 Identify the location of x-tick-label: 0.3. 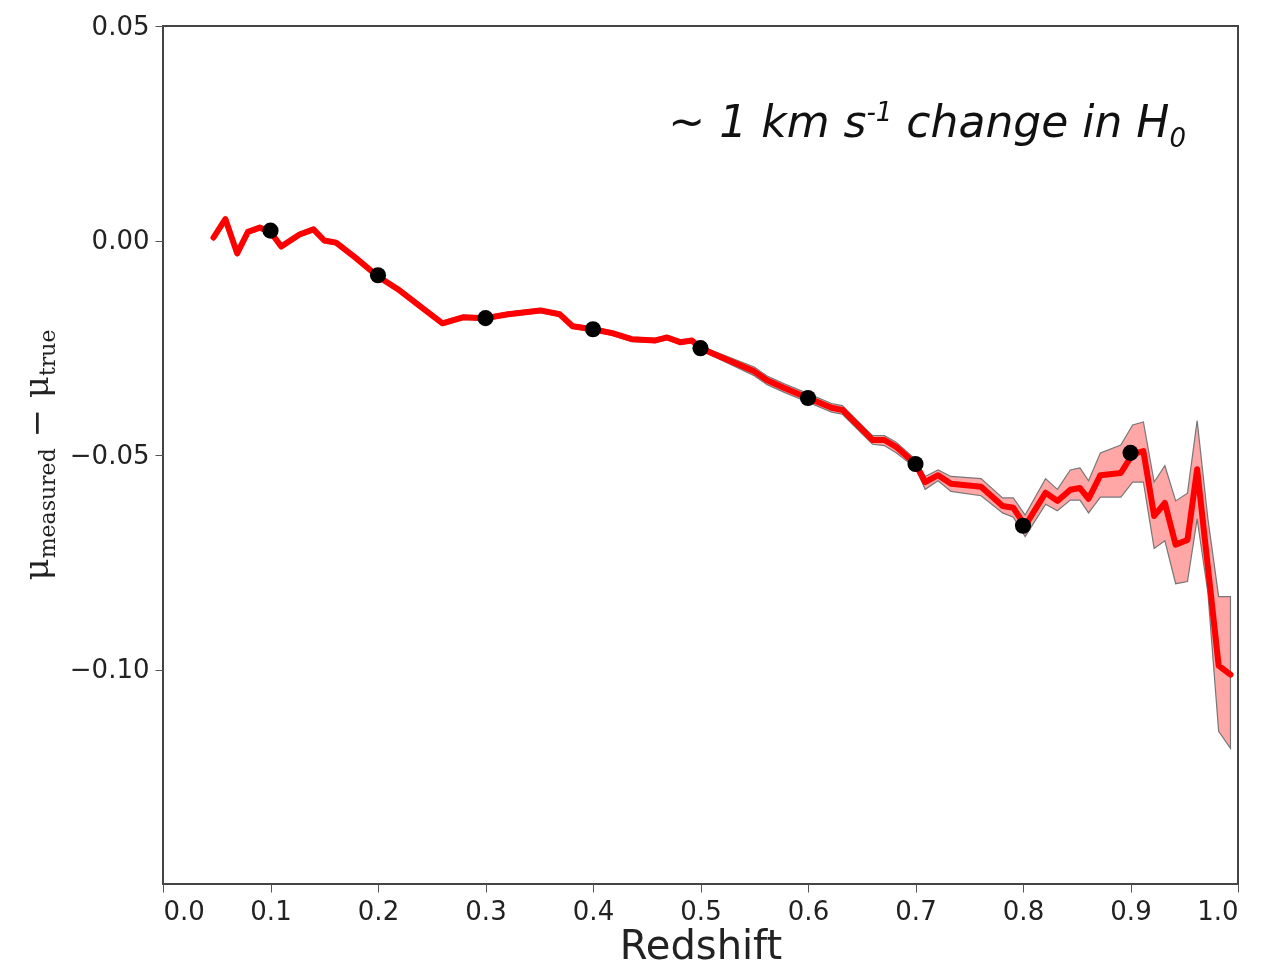
(486, 910).